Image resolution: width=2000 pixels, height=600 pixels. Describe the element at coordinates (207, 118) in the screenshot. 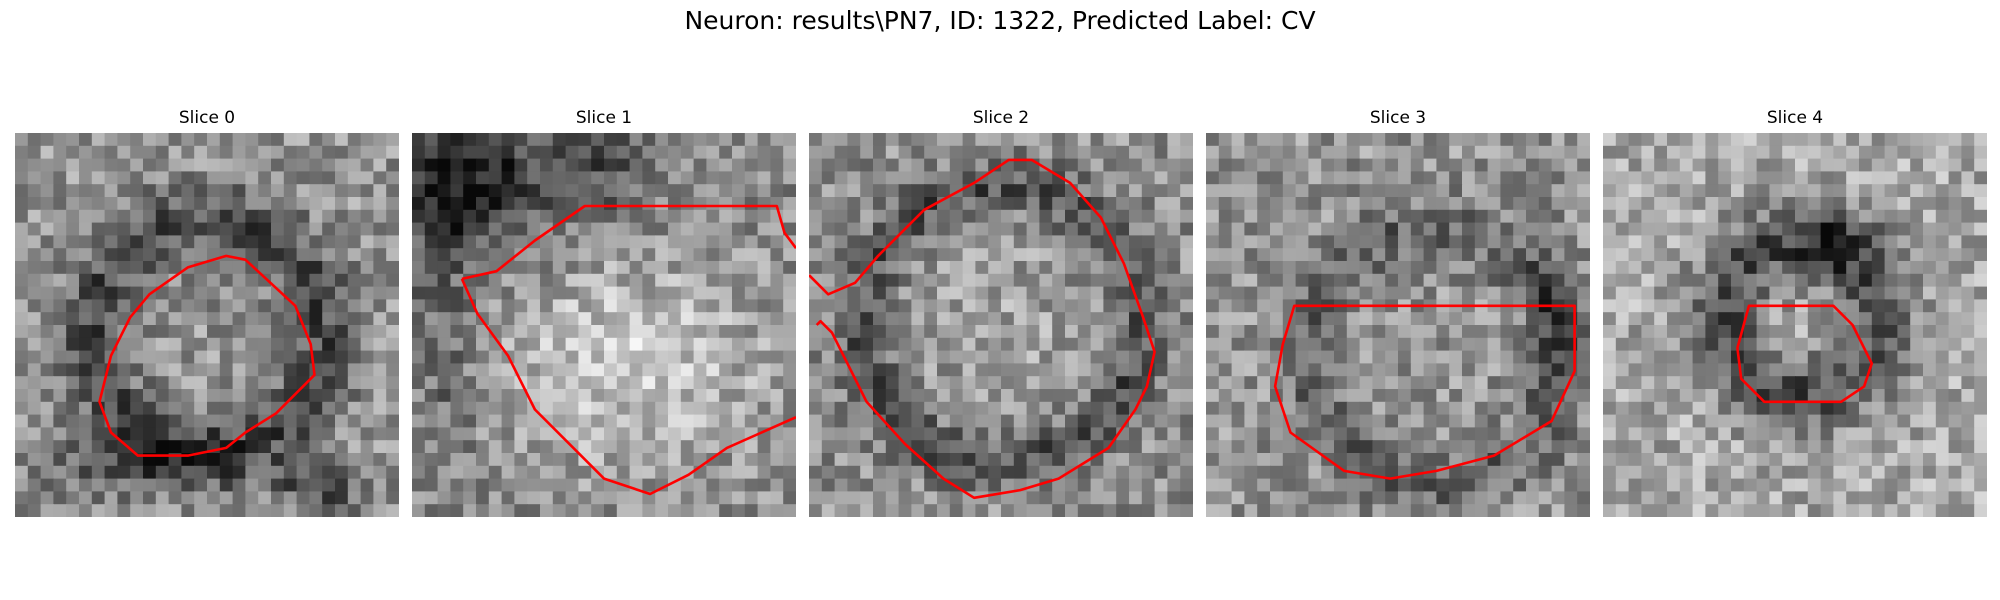

I see `slice-title: Slice 0` at that location.